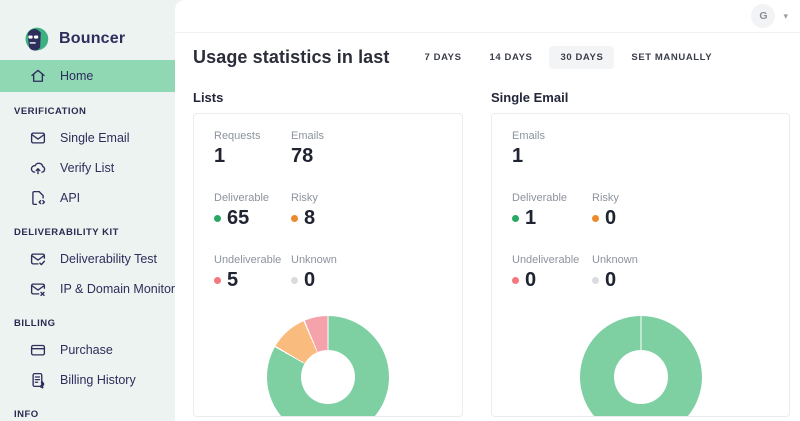  I want to click on single-email-donut-chart, so click(640, 366).